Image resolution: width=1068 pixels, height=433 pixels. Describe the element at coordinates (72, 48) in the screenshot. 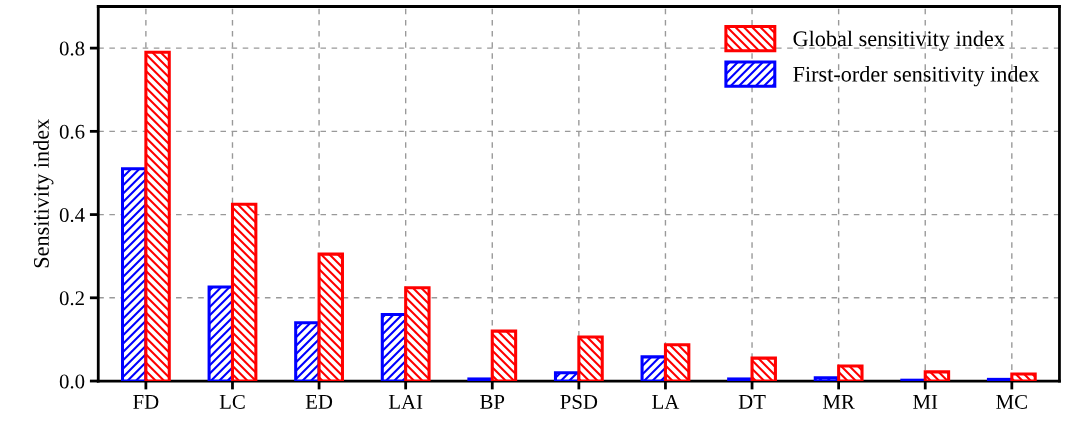

I see `y-tick-label: 0.8` at that location.